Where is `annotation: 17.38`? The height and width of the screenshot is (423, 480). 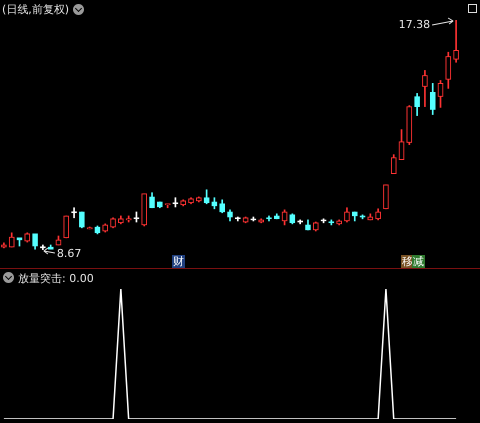
annotation: 17.38 is located at coordinates (414, 24).